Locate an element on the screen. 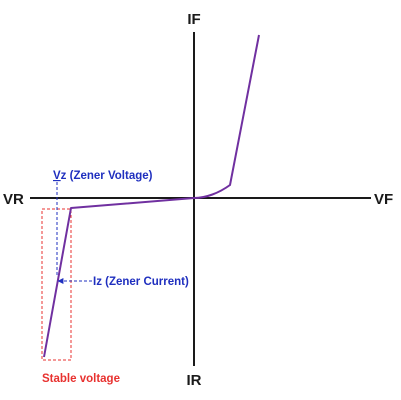  axis-label-if: IF is located at coordinates (193, 19).